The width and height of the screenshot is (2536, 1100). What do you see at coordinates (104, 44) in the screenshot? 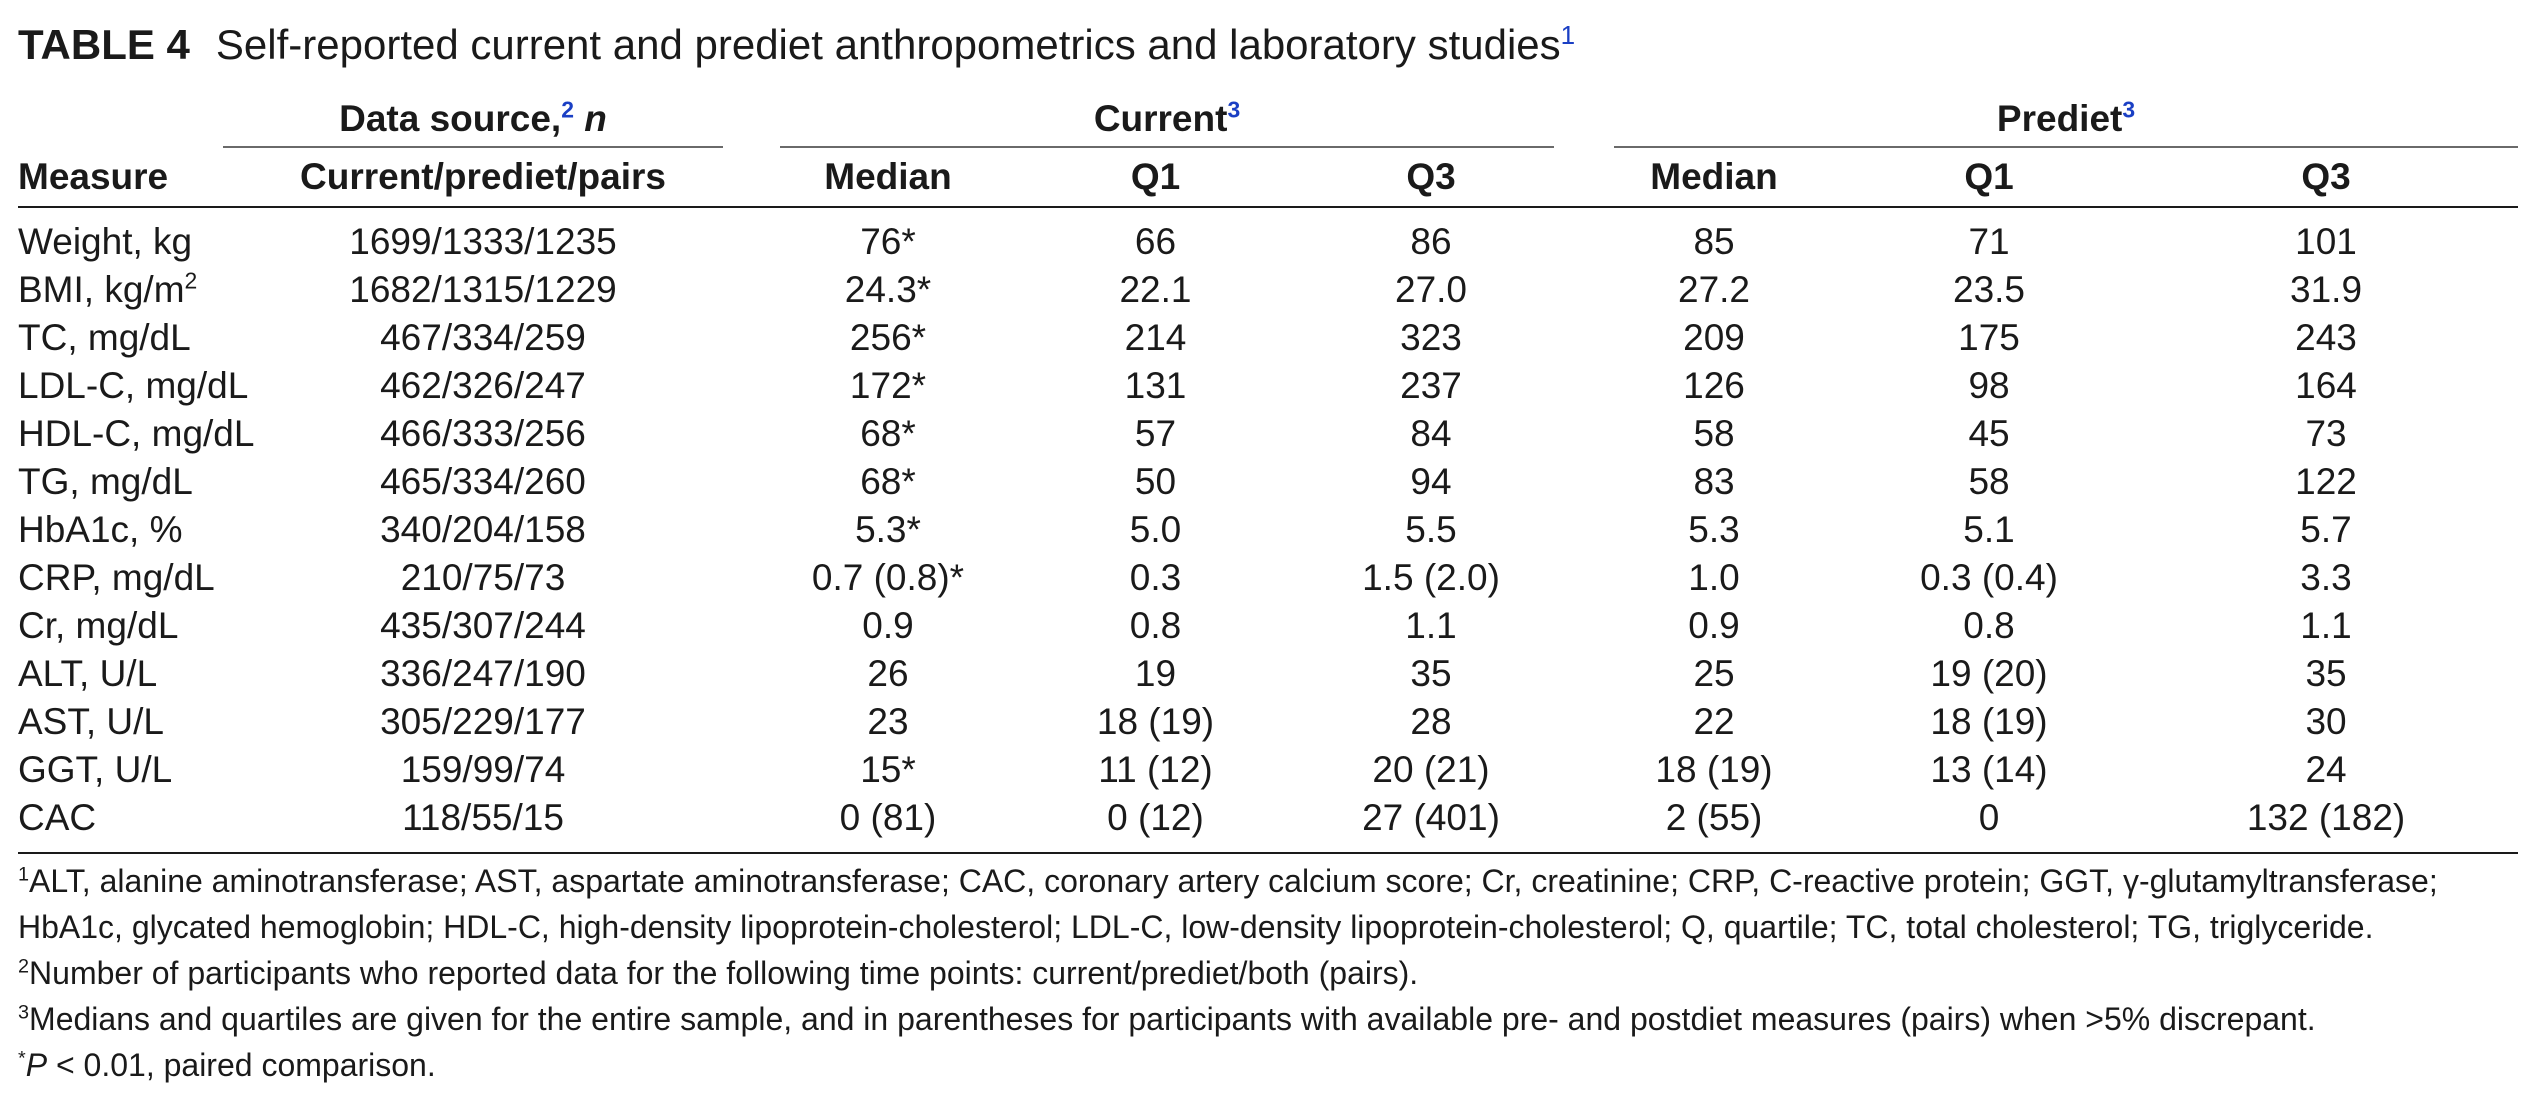
I see `table-label: TABLE 4` at bounding box center [104, 44].